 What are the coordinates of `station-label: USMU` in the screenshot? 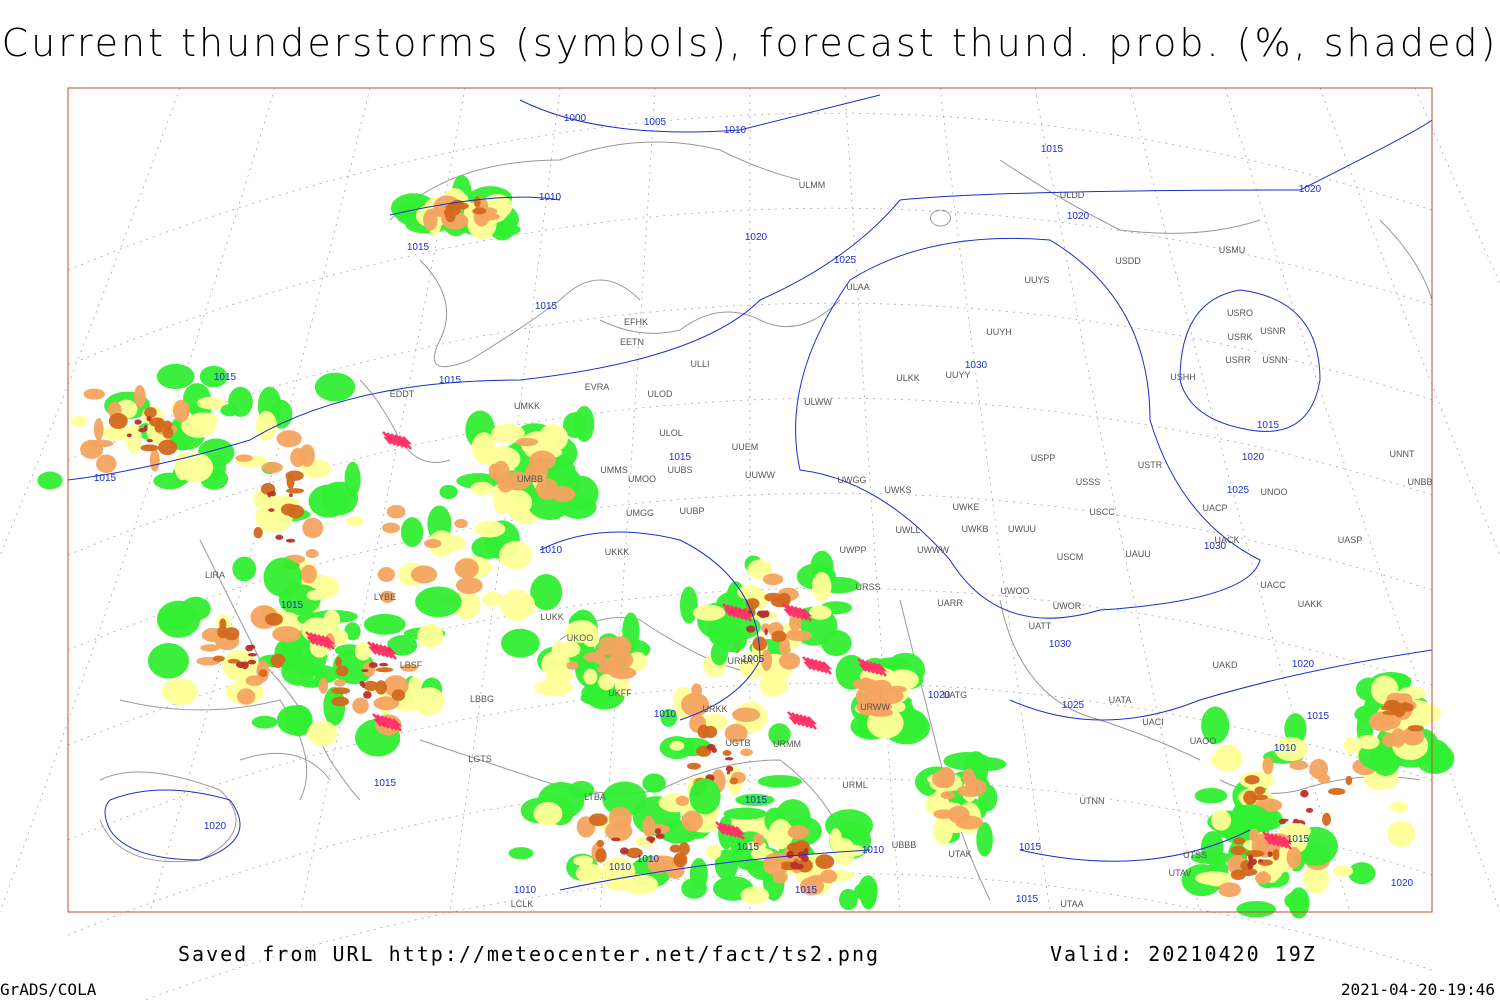 It's located at (1232, 250).